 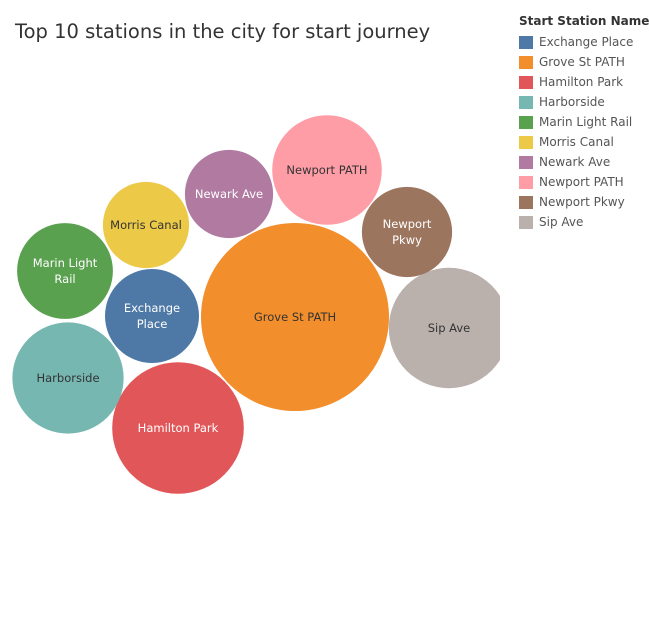 I want to click on legend-item: Newport Pkwy, so click(x=584, y=202).